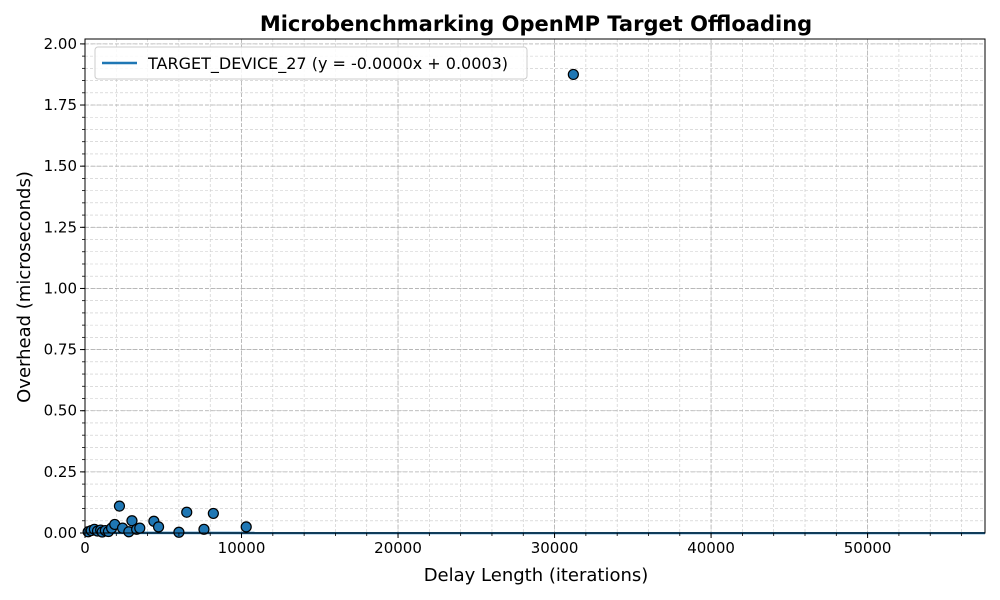 The height and width of the screenshot is (600, 1000). I want to click on x-tick-label: 50000, so click(868, 548).